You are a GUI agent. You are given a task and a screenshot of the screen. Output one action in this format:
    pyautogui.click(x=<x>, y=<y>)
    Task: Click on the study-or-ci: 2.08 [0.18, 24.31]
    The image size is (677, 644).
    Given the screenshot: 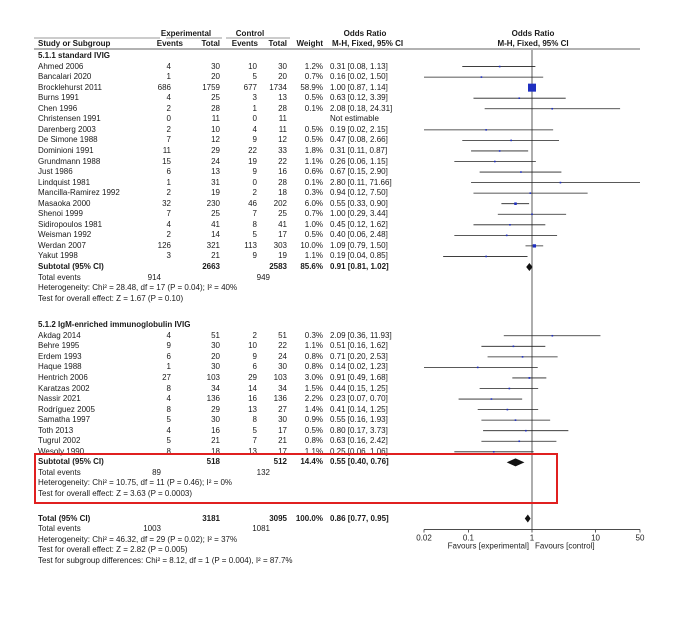 What is the action you would take?
    pyautogui.click(x=361, y=108)
    